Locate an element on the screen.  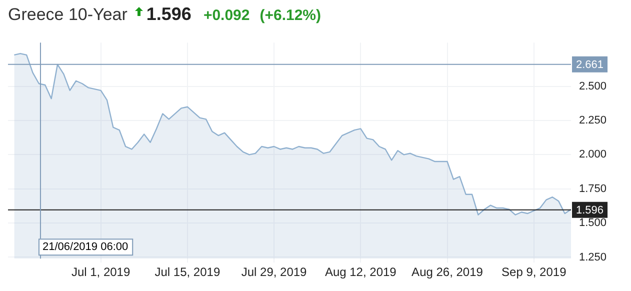
x-tick-label: Aug 26, 2019 is located at coordinates (448, 272).